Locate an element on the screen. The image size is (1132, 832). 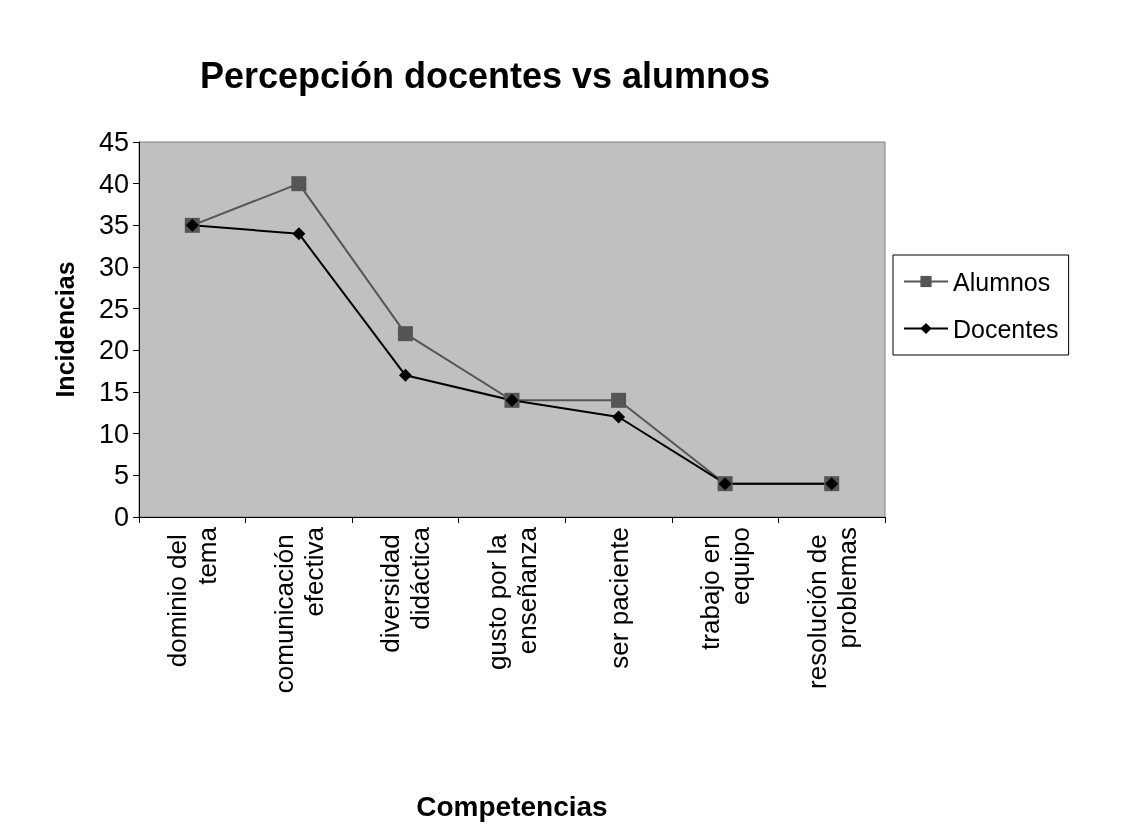
y-tick-label: 20 is located at coordinates (113, 350).